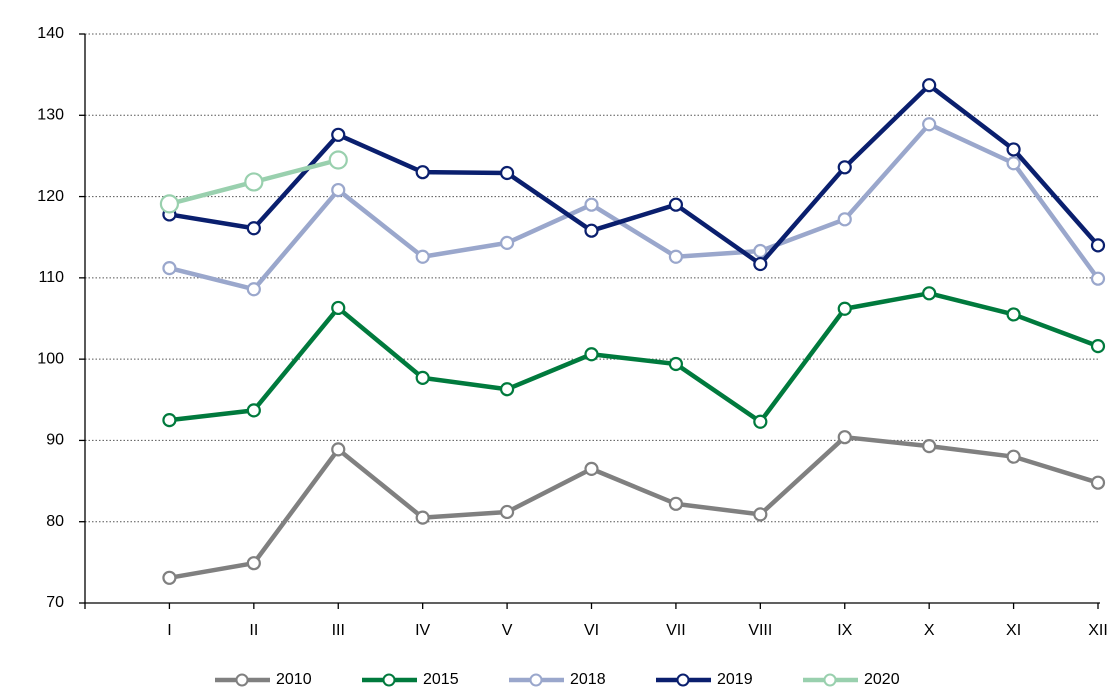 The image size is (1112, 689). I want to click on y-tick-label: 110, so click(51, 277).